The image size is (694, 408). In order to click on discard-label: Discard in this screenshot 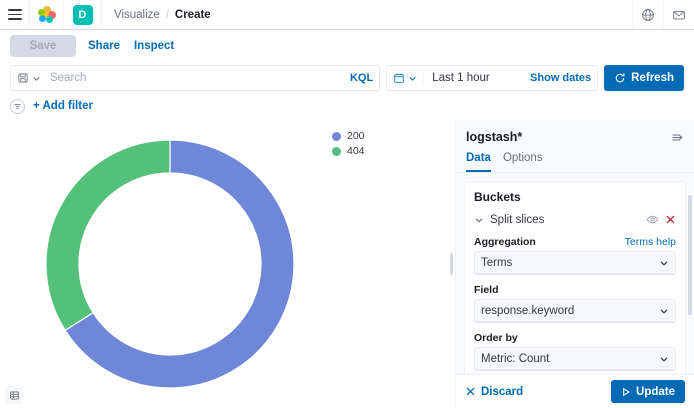, I will do `click(502, 391)`.